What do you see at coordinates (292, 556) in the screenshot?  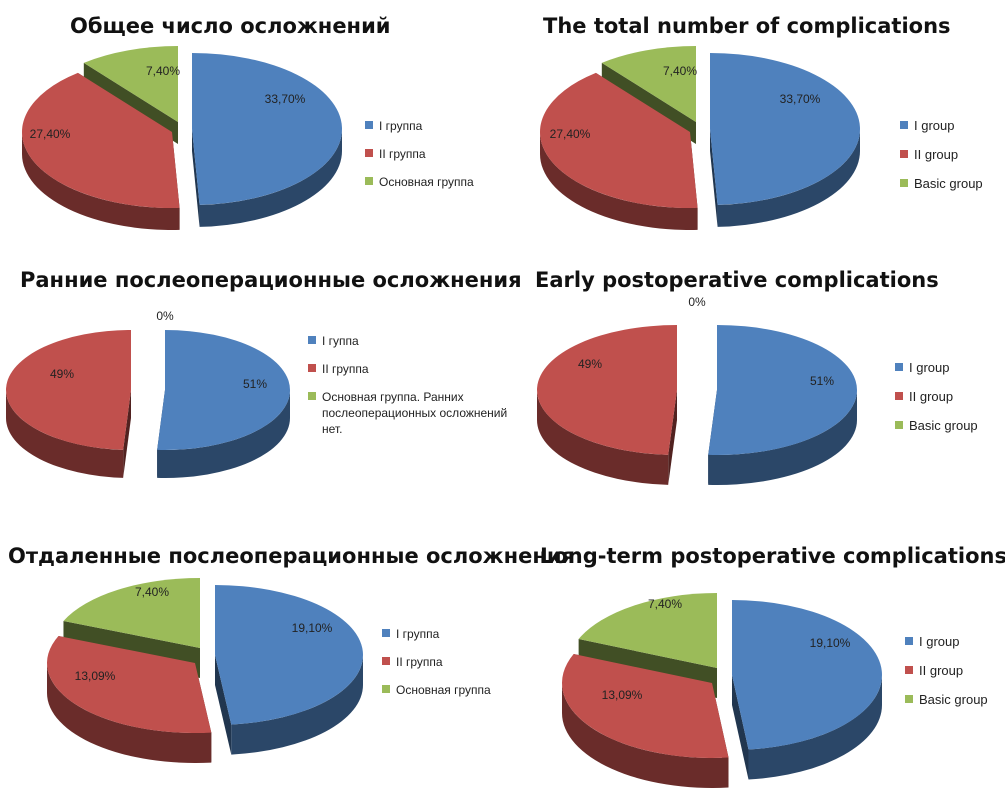 I see `chart-title: Отдаленные послеоперационные осложнения` at bounding box center [292, 556].